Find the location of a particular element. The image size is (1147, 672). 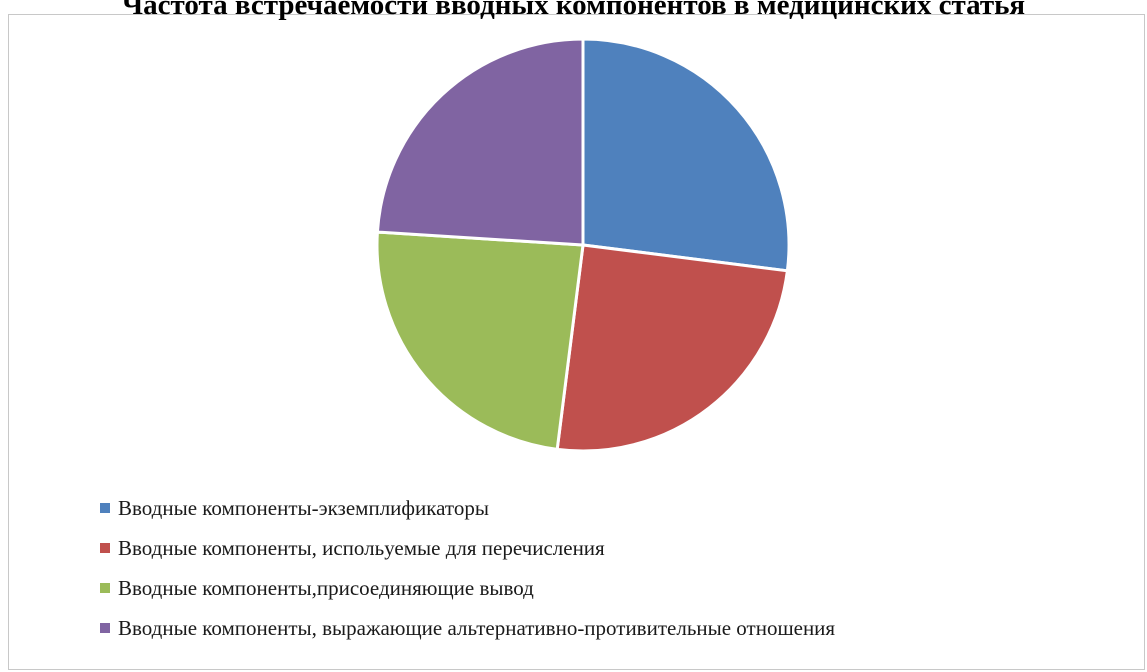

legend-item: Вводные компоненты,присоединяющие вывод is located at coordinates (467, 588).